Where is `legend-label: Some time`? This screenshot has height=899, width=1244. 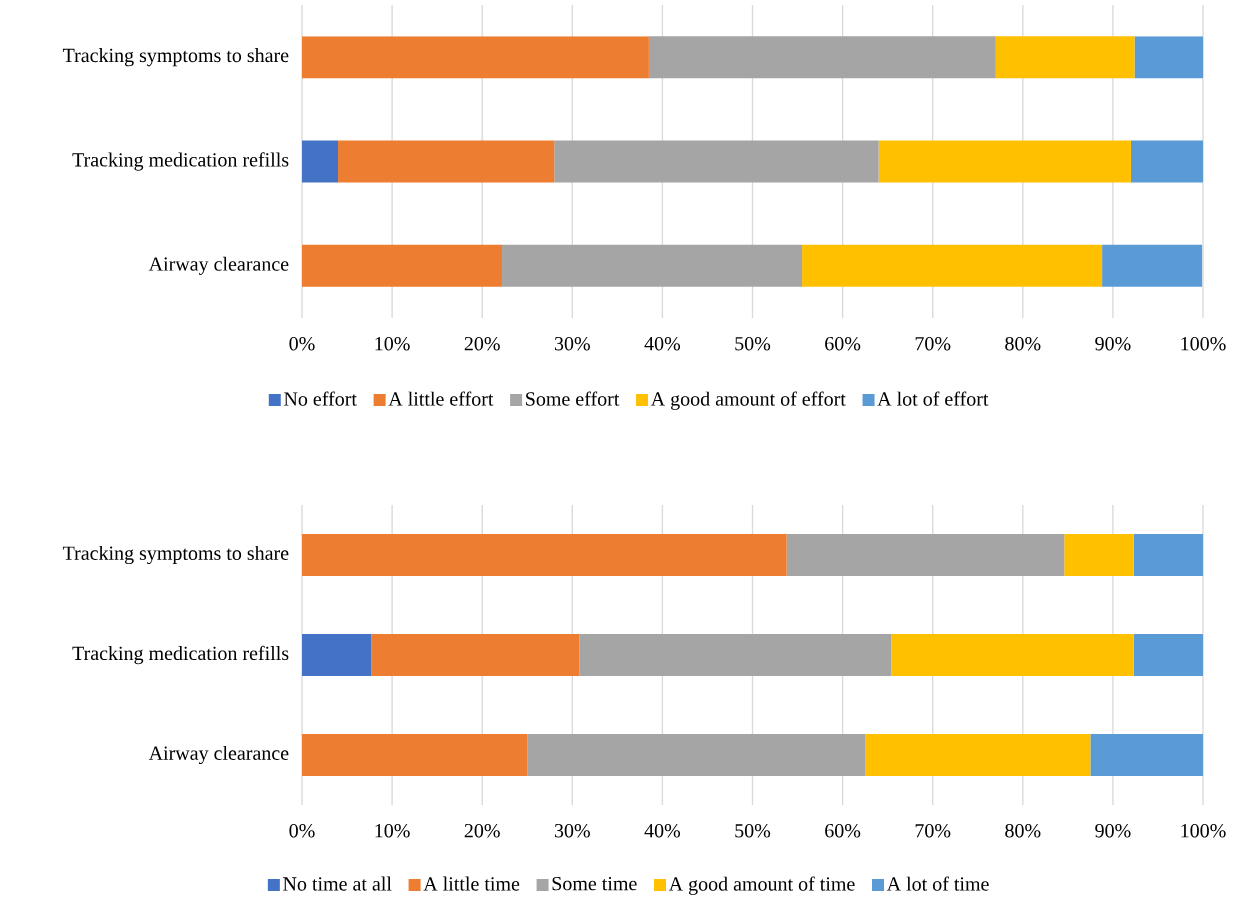 legend-label: Some time is located at coordinates (594, 883).